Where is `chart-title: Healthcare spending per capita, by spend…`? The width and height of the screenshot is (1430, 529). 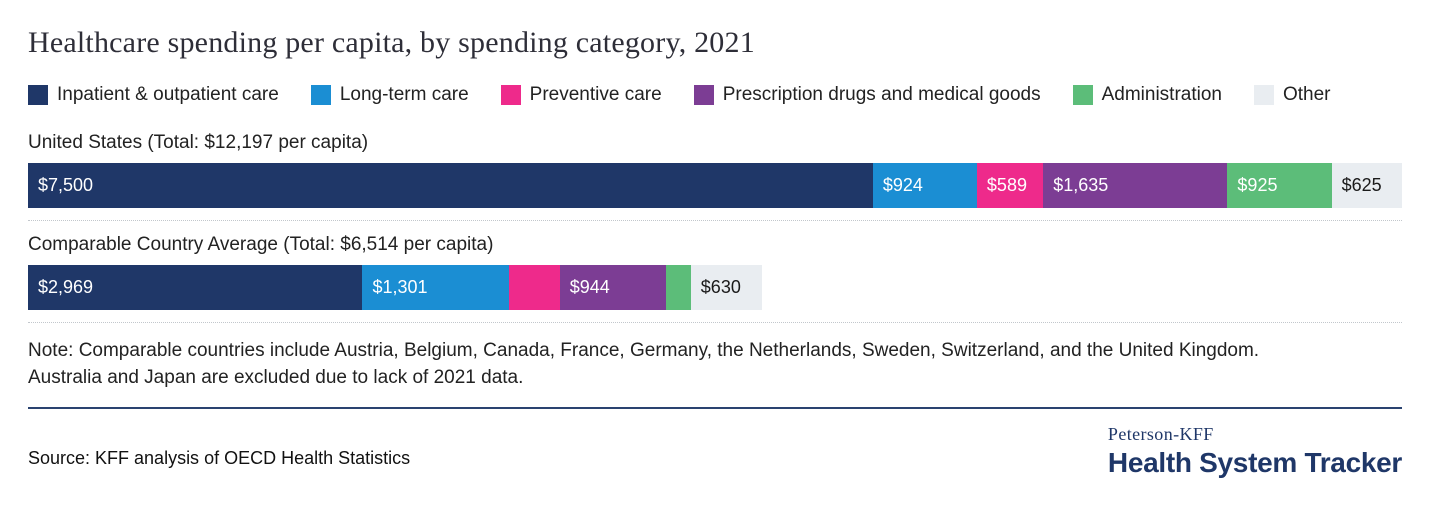
chart-title: Healthcare spending per capita, by spend… is located at coordinates (391, 42).